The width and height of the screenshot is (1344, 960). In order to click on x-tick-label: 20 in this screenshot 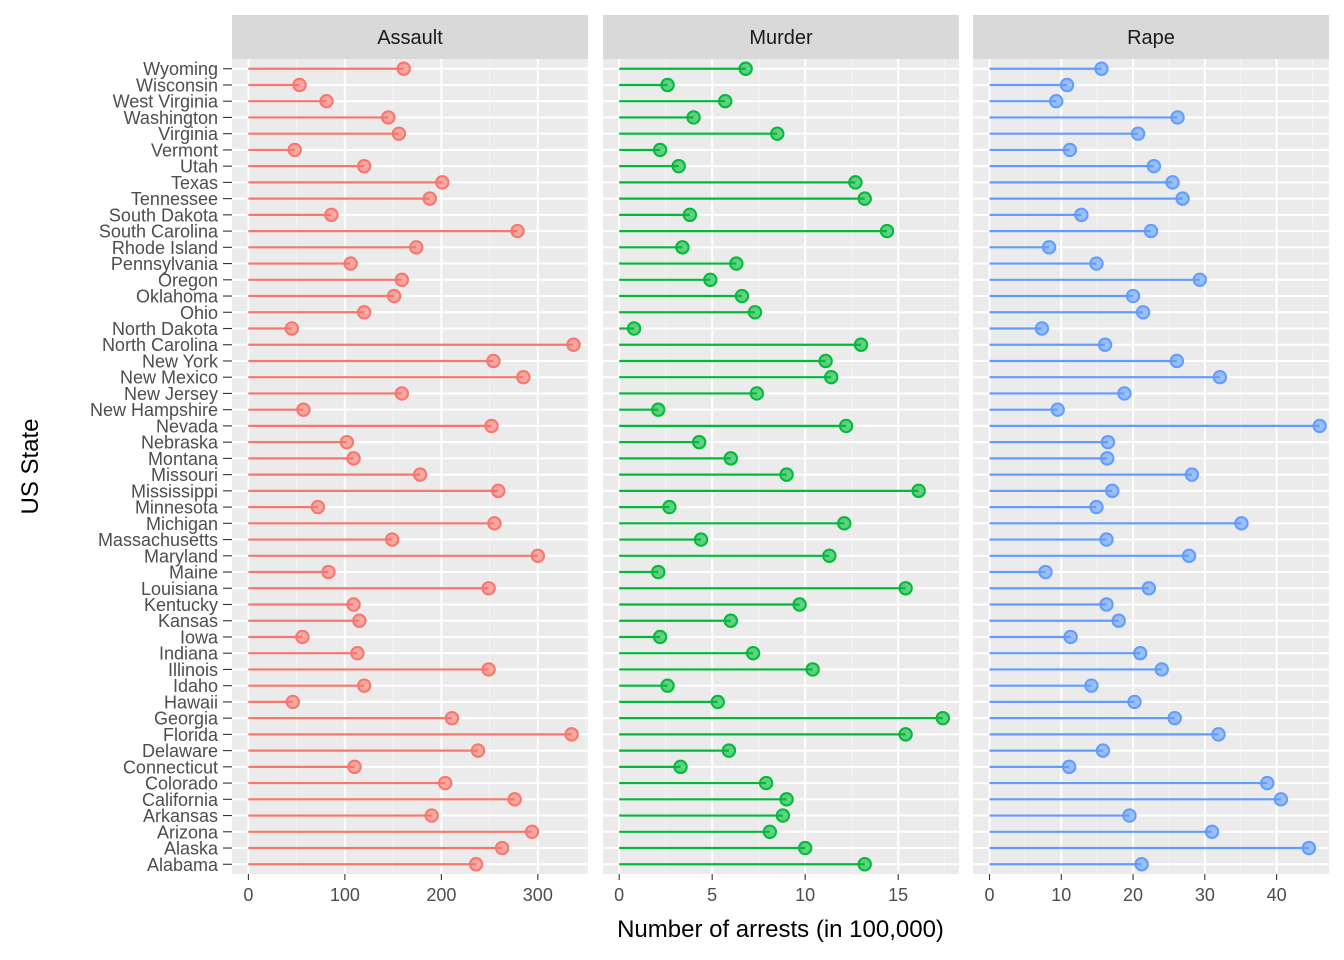, I will do `click(1133, 895)`.